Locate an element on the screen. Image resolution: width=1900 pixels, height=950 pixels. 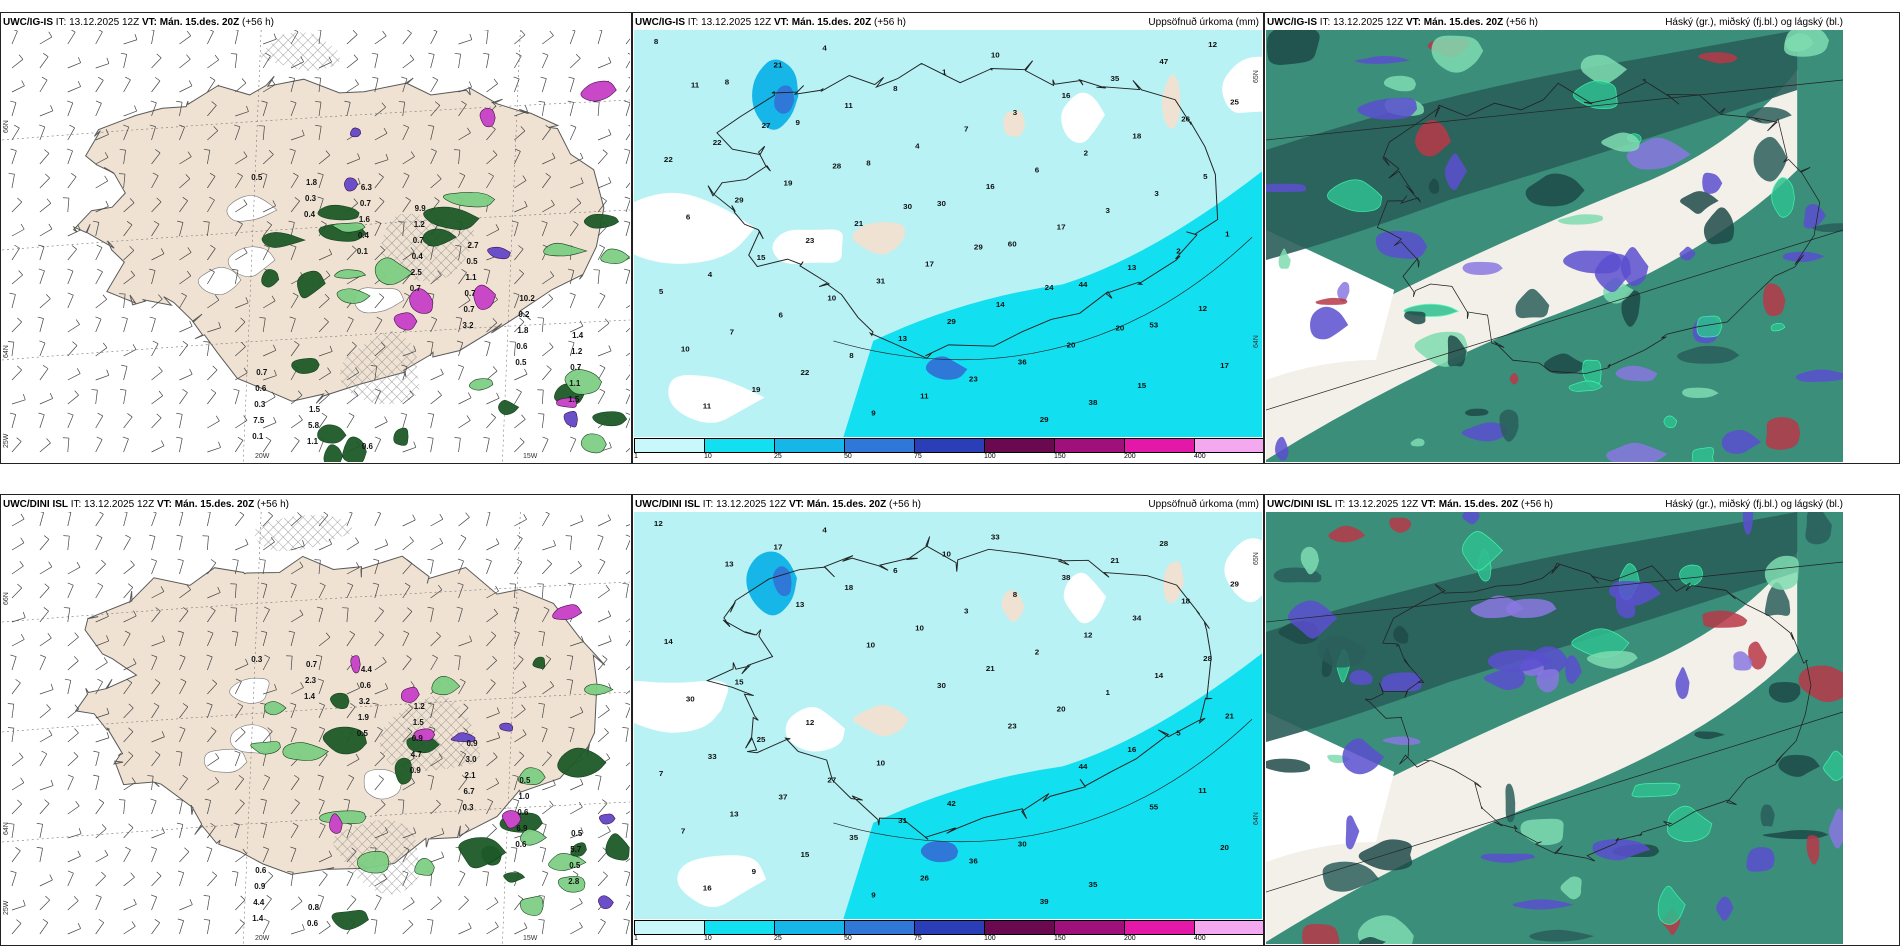
precip-value: 9 is located at coordinates (754, 871).